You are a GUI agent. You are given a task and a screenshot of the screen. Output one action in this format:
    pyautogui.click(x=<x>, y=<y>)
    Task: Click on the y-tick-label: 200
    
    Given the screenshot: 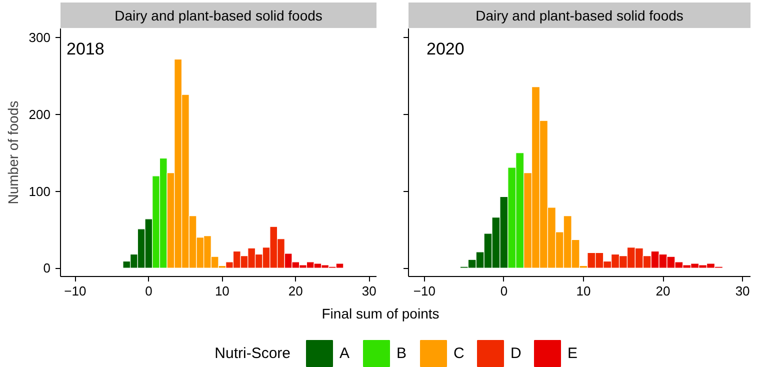 What is the action you would take?
    pyautogui.click(x=39, y=114)
    